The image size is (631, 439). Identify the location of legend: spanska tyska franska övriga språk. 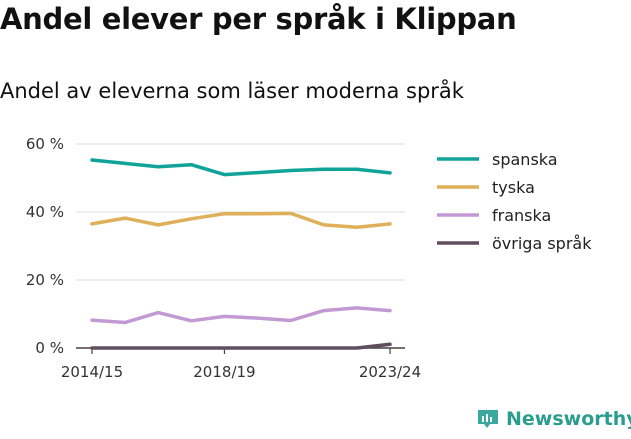
(514, 201).